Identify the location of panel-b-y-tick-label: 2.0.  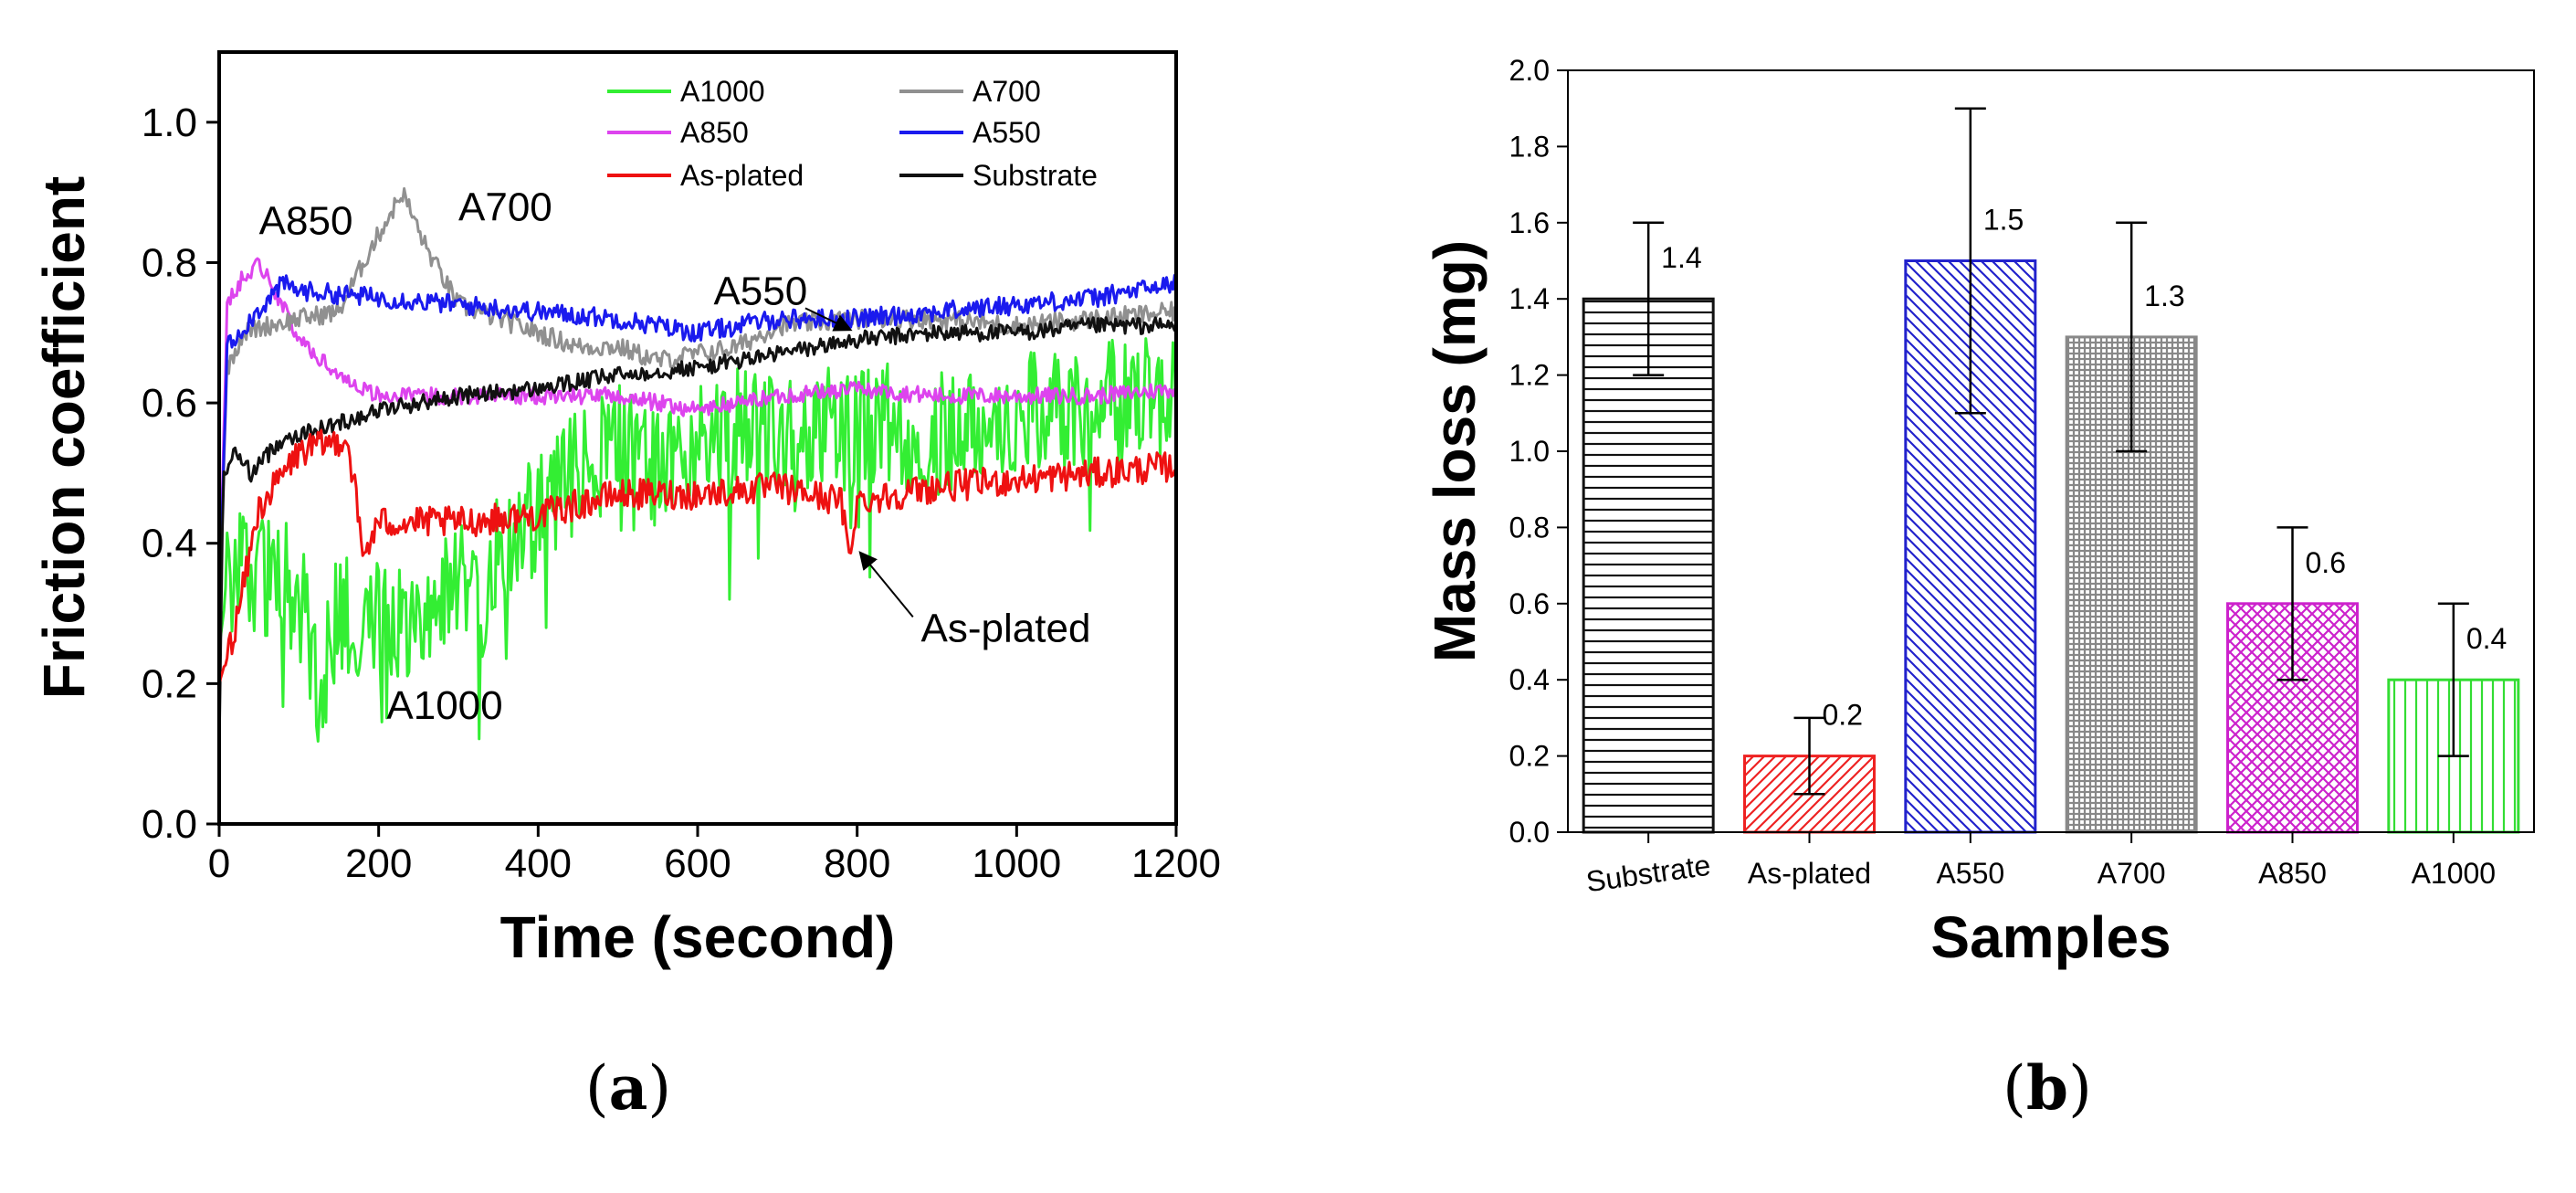
(1529, 70).